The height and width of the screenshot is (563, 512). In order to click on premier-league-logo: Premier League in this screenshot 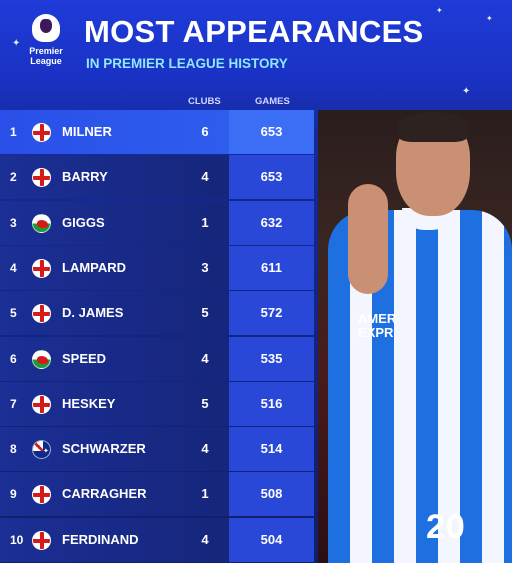, I will do `click(46, 46)`.